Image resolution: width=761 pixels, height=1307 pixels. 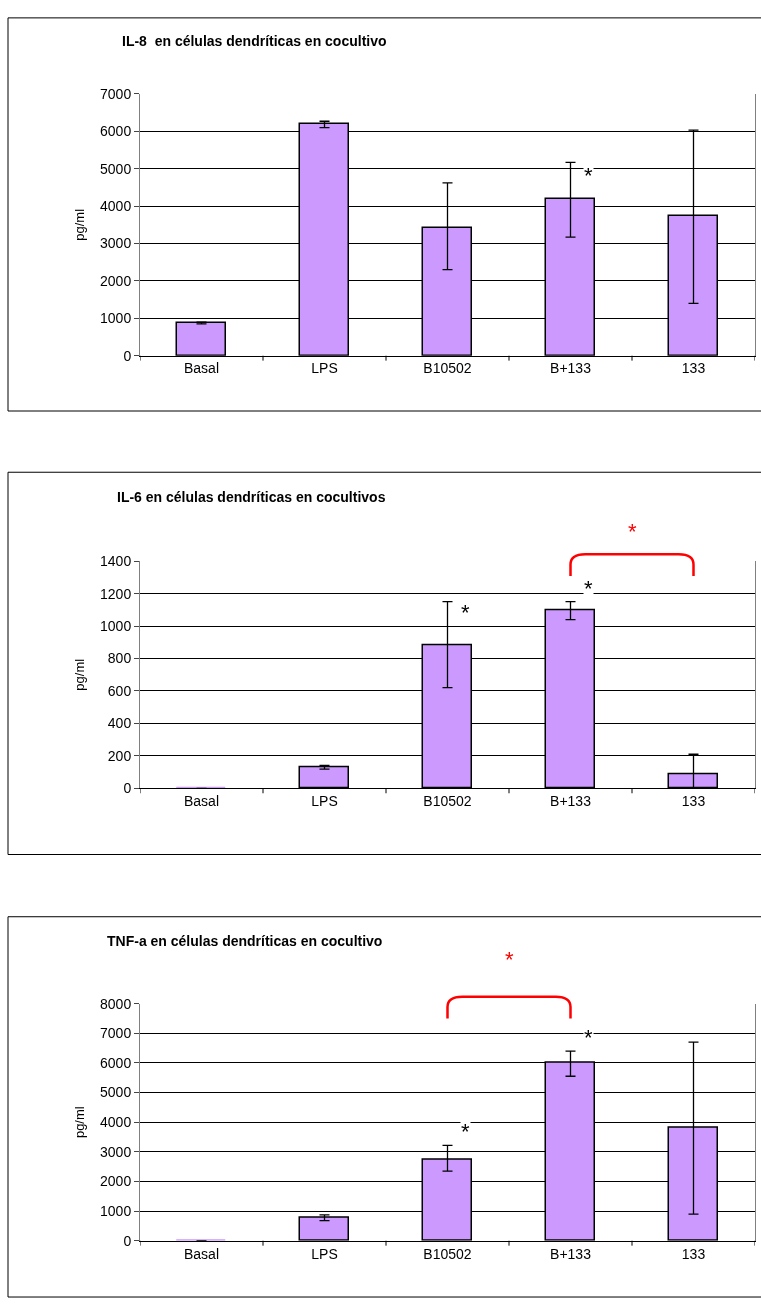 I want to click on y-tick-label: 400, so click(x=119, y=723).